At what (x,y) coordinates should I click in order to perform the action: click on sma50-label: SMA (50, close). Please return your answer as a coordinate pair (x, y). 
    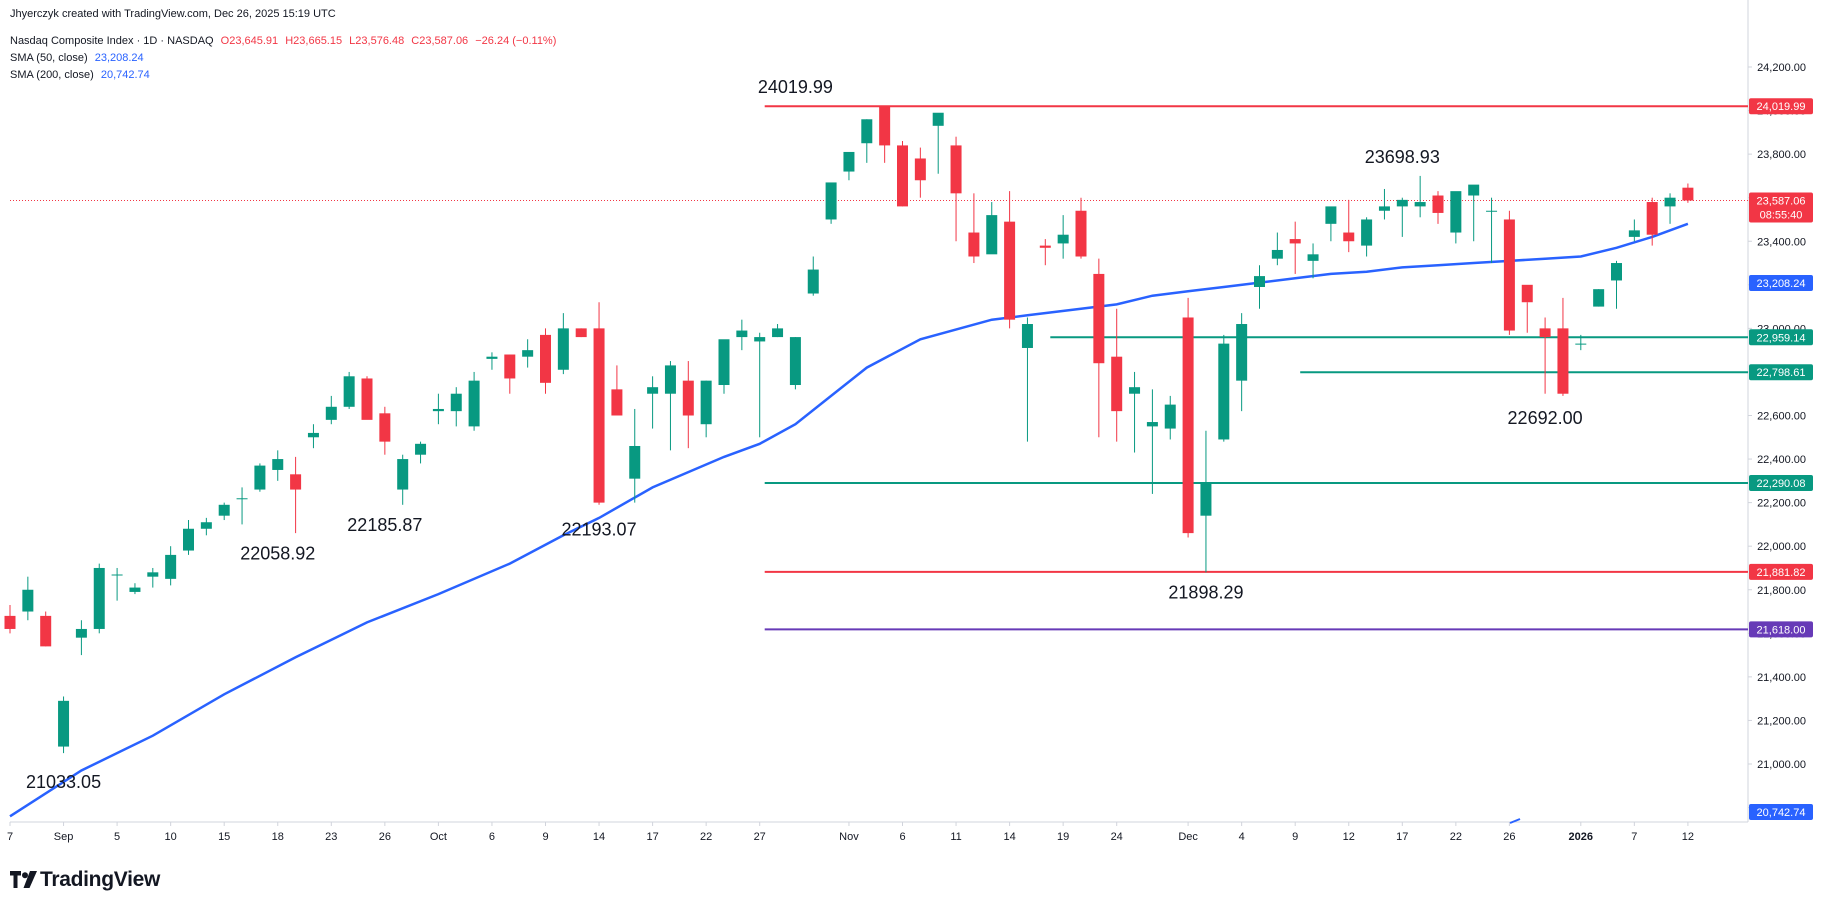
    Looking at the image, I should click on (49, 58).